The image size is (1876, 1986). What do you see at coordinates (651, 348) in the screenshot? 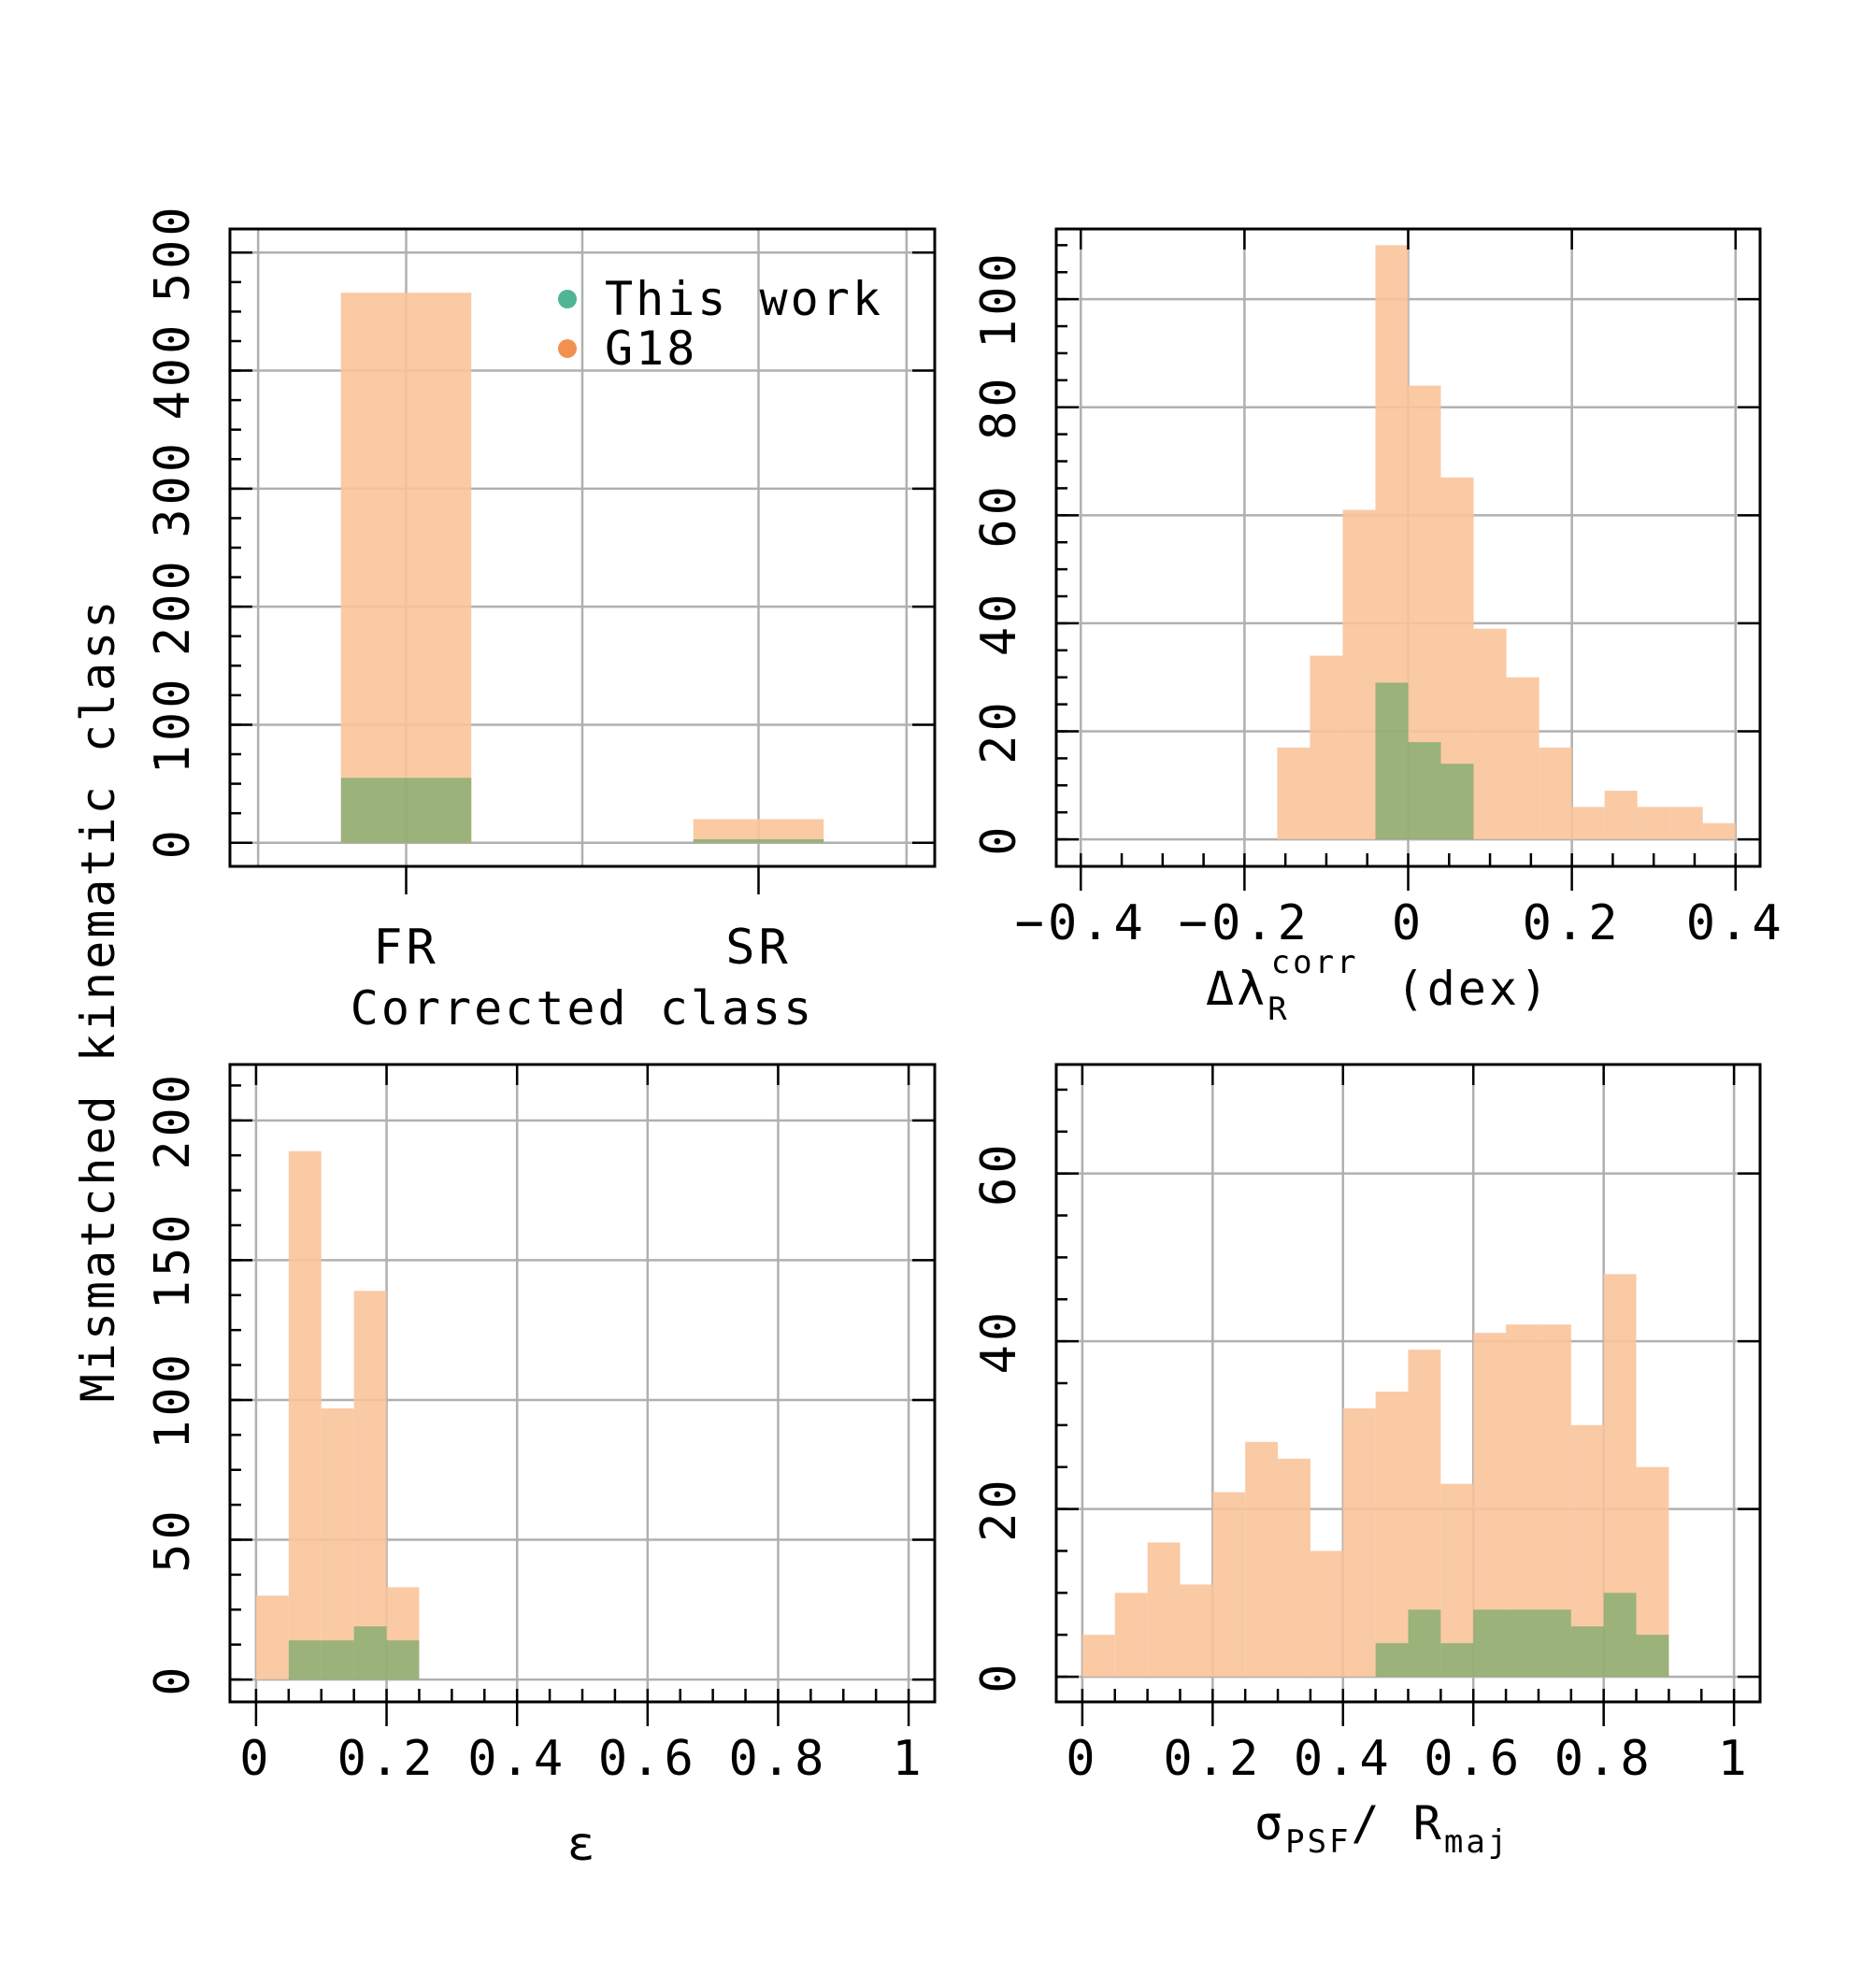
I see `legend-label-g18: G18` at bounding box center [651, 348].